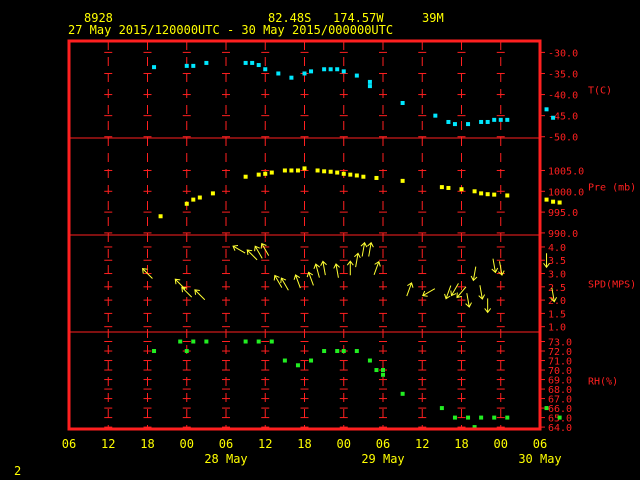 This screenshot has width=640, height=480. I want to click on y-tick-label: -50.0, so click(563, 138).